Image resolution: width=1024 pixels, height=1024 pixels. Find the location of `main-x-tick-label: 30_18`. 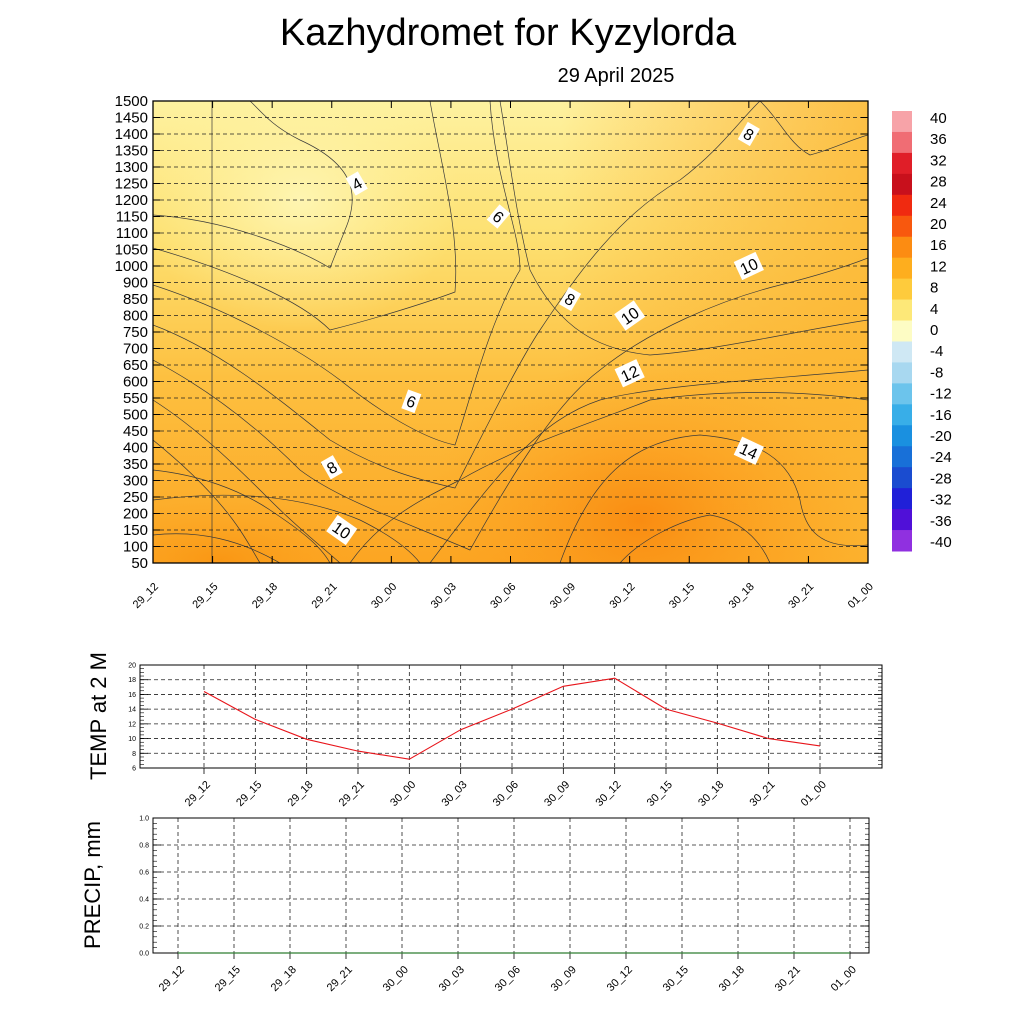

main-x-tick-label: 30_18 is located at coordinates (742, 596).